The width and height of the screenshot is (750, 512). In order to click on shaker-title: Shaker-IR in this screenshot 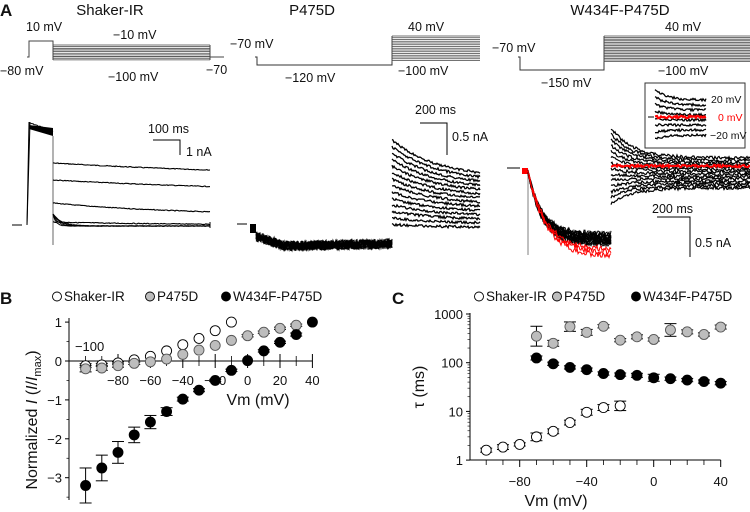, I will do `click(110, 10)`.